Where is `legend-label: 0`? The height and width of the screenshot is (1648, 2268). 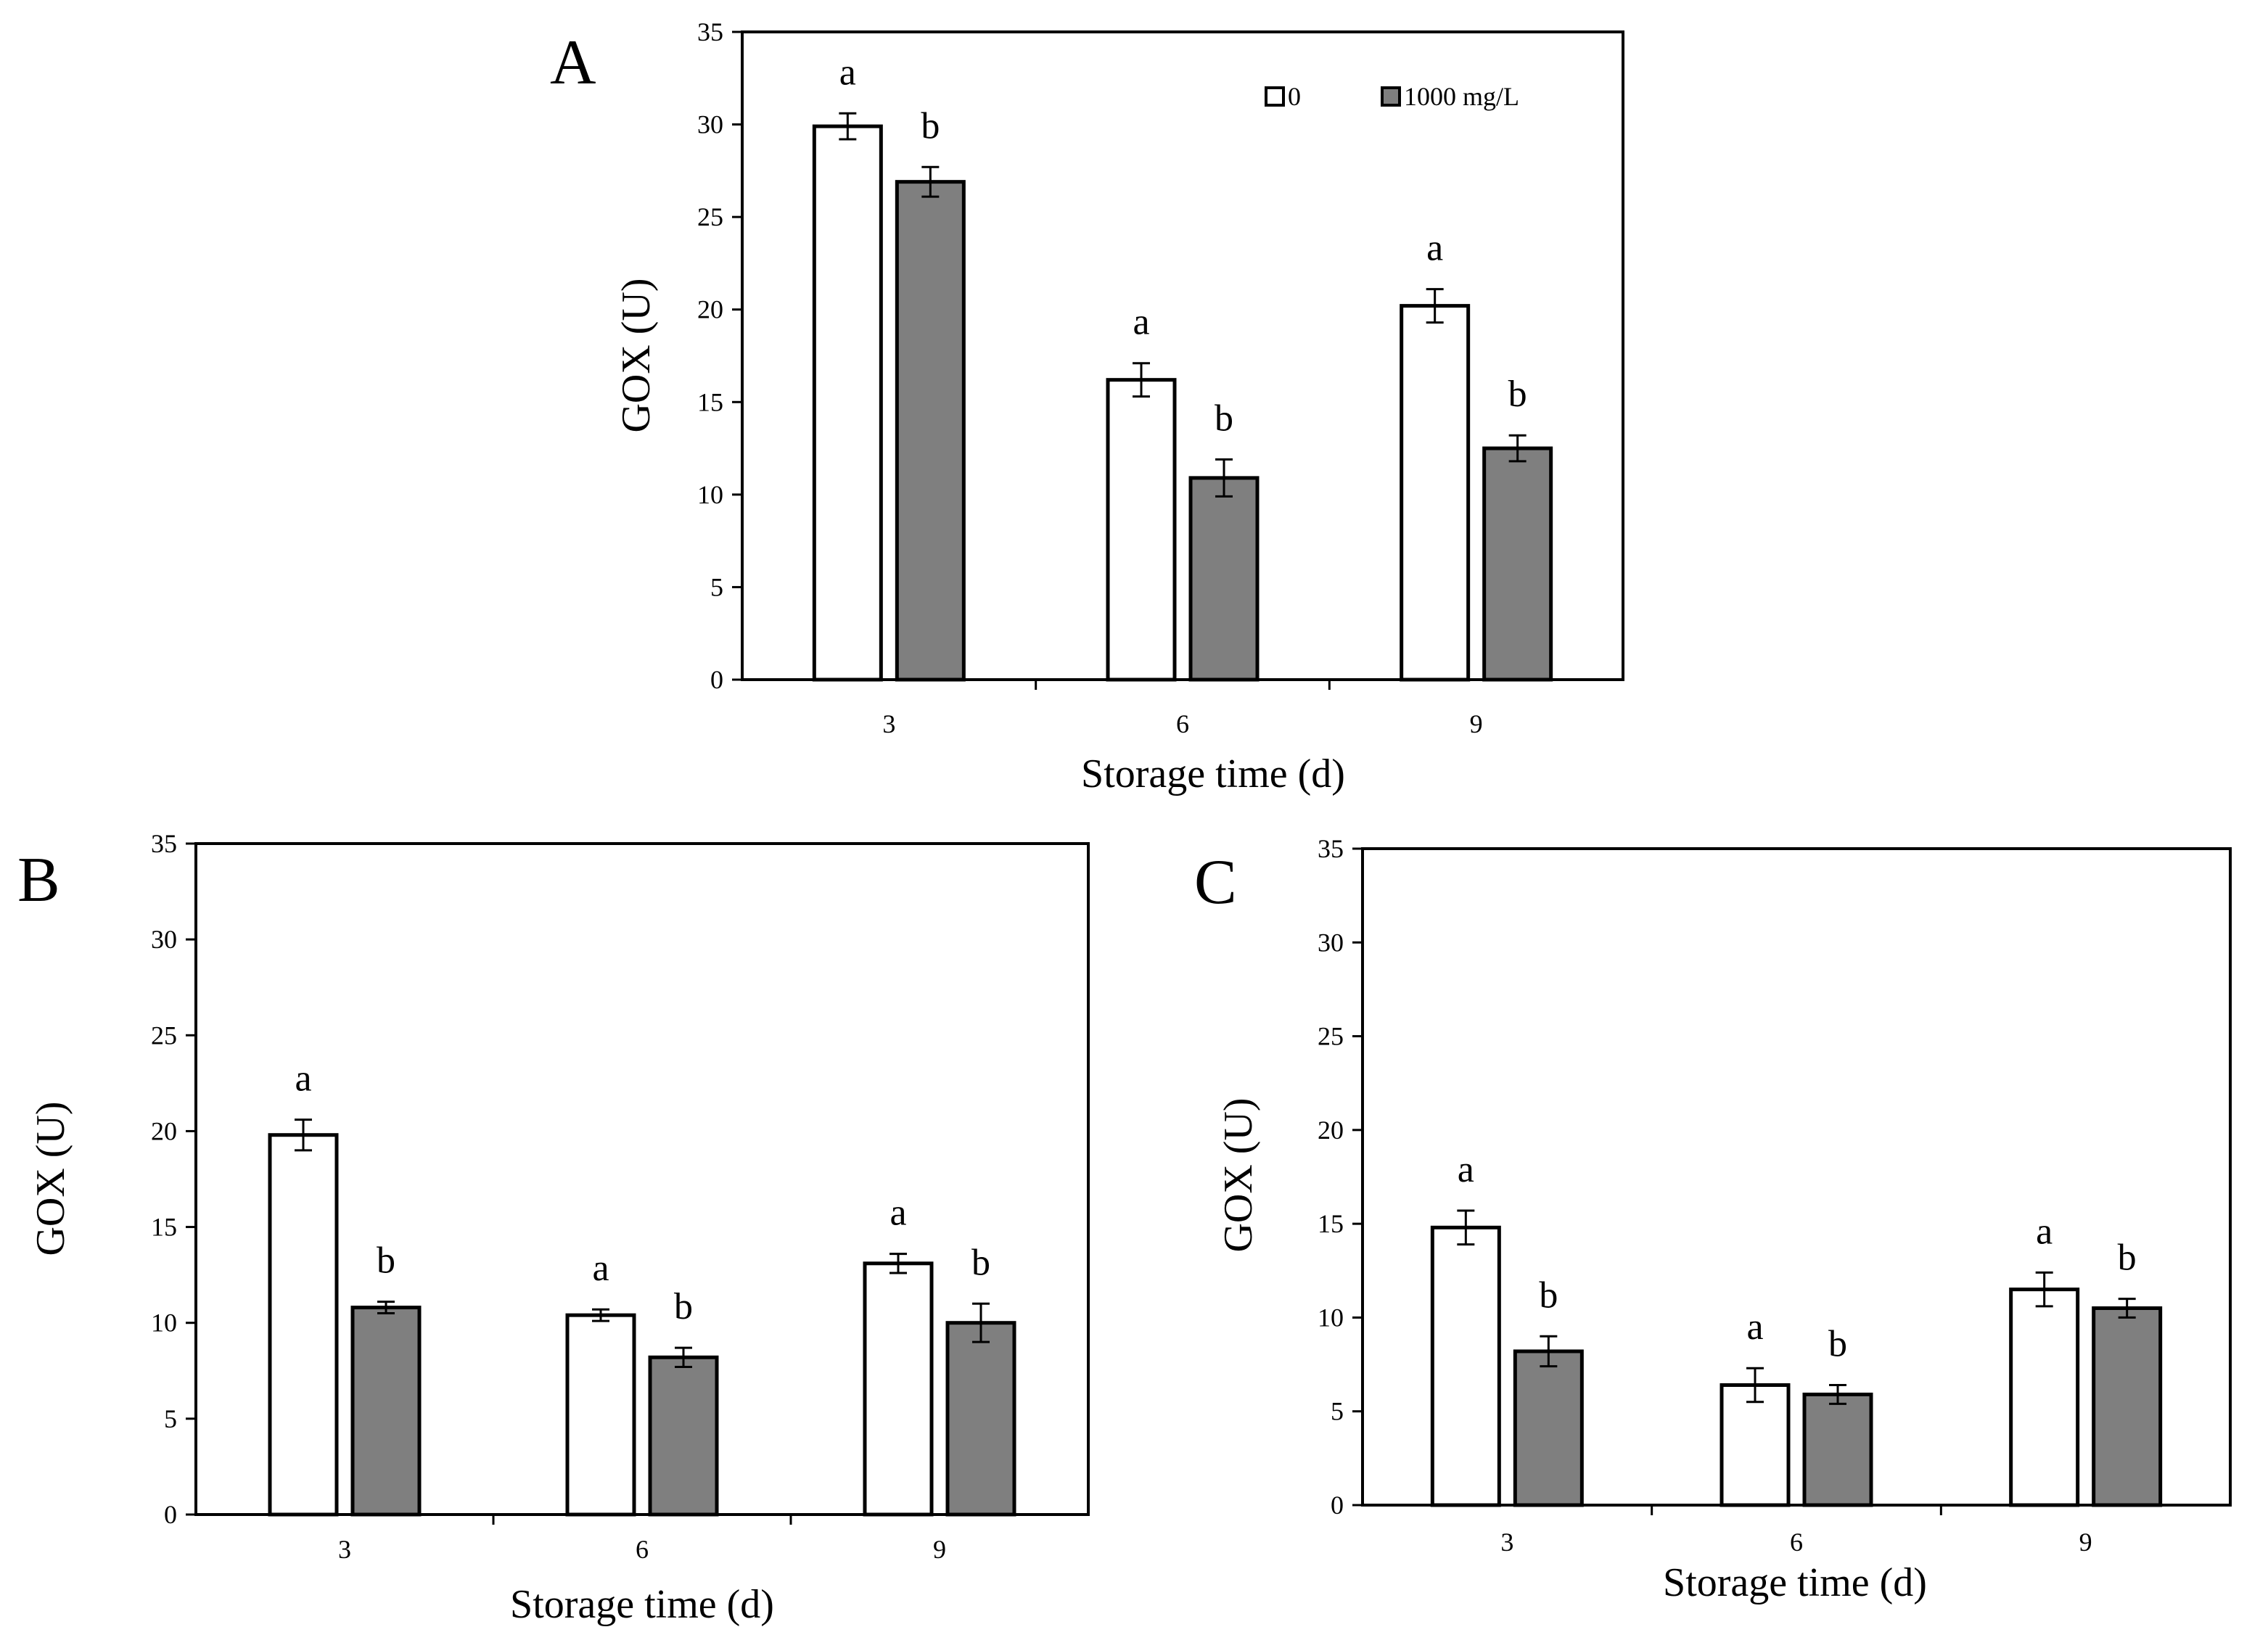 legend-label: 0 is located at coordinates (1294, 97).